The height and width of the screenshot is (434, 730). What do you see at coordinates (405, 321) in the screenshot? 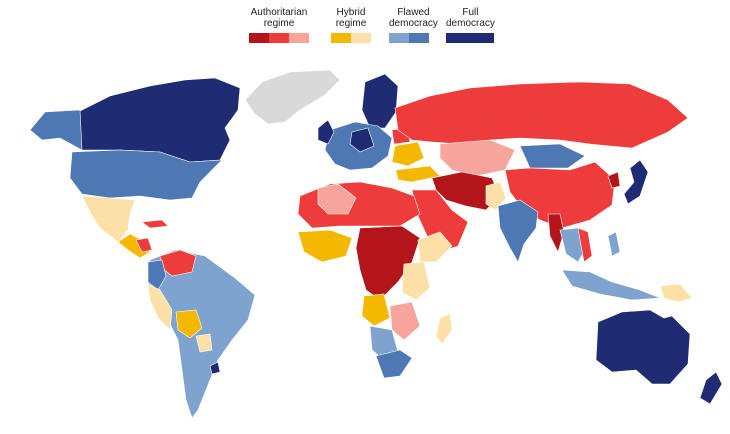
I see `mozambique-region` at bounding box center [405, 321].